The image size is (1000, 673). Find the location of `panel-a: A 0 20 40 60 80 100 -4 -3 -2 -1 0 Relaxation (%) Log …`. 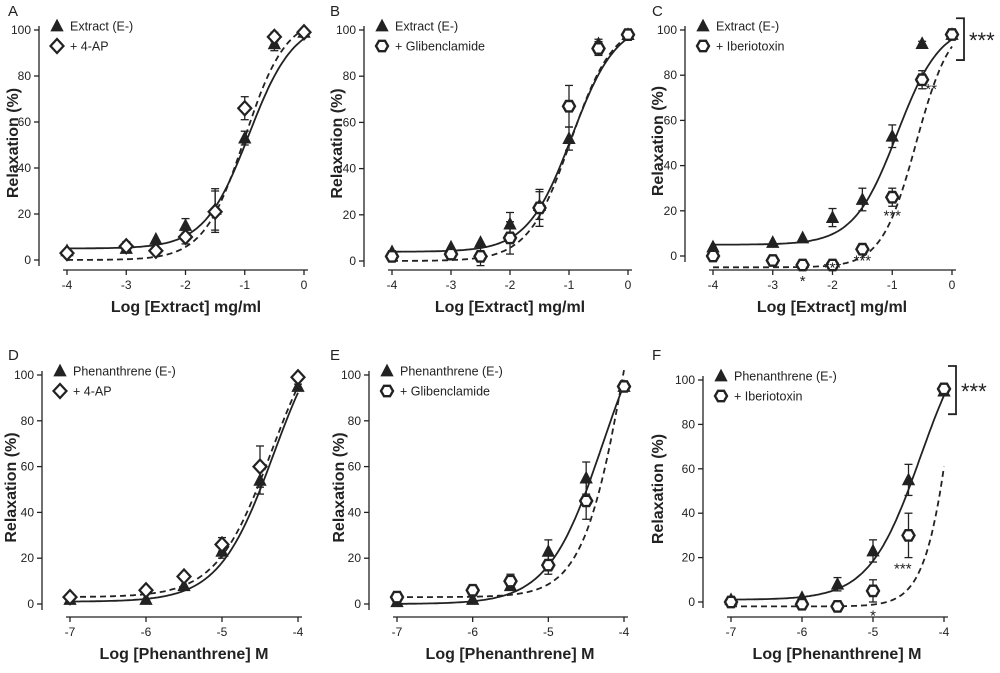

panel-a: A 0 20 40 60 80 100 -4 -3 -2 -1 0 Relaxation (%) Log … is located at coordinates (159, 159).